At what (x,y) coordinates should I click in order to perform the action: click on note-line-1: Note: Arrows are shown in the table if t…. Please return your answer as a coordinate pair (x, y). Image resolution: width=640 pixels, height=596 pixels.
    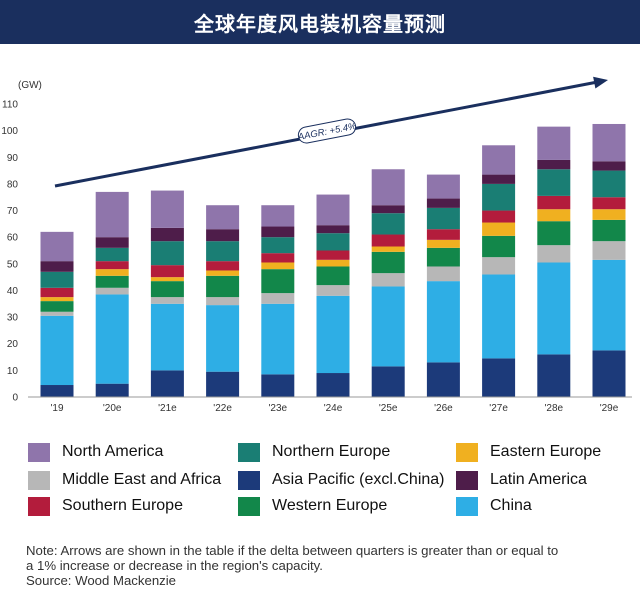
    Looking at the image, I should click on (292, 550).